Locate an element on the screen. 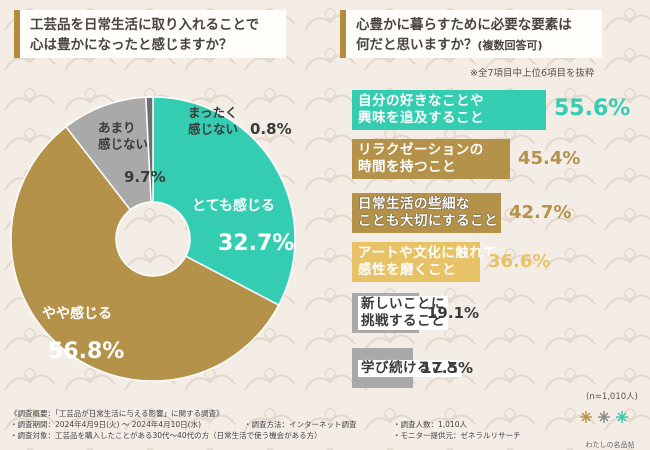 This screenshot has height=450, width=650. bar-row: 学び続けること 17.5% is located at coordinates (486, 368).